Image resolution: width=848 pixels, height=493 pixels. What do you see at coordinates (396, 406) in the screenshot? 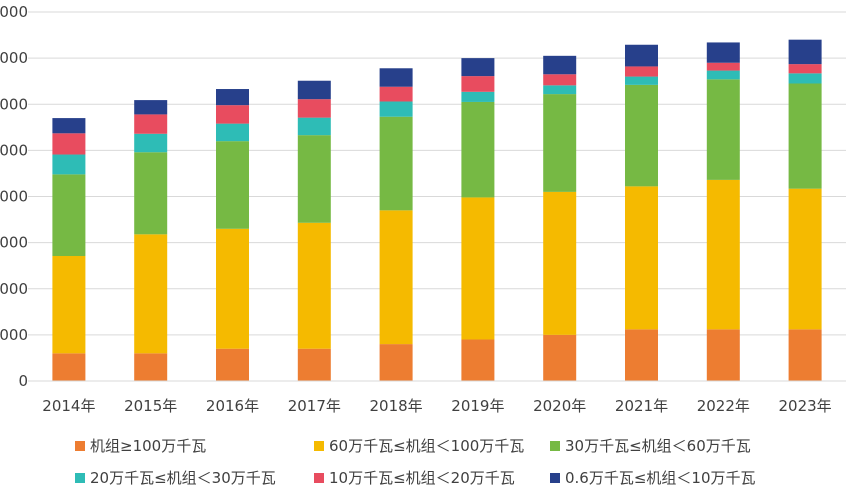
I see `x-tick-label: 2018年` at bounding box center [396, 406].